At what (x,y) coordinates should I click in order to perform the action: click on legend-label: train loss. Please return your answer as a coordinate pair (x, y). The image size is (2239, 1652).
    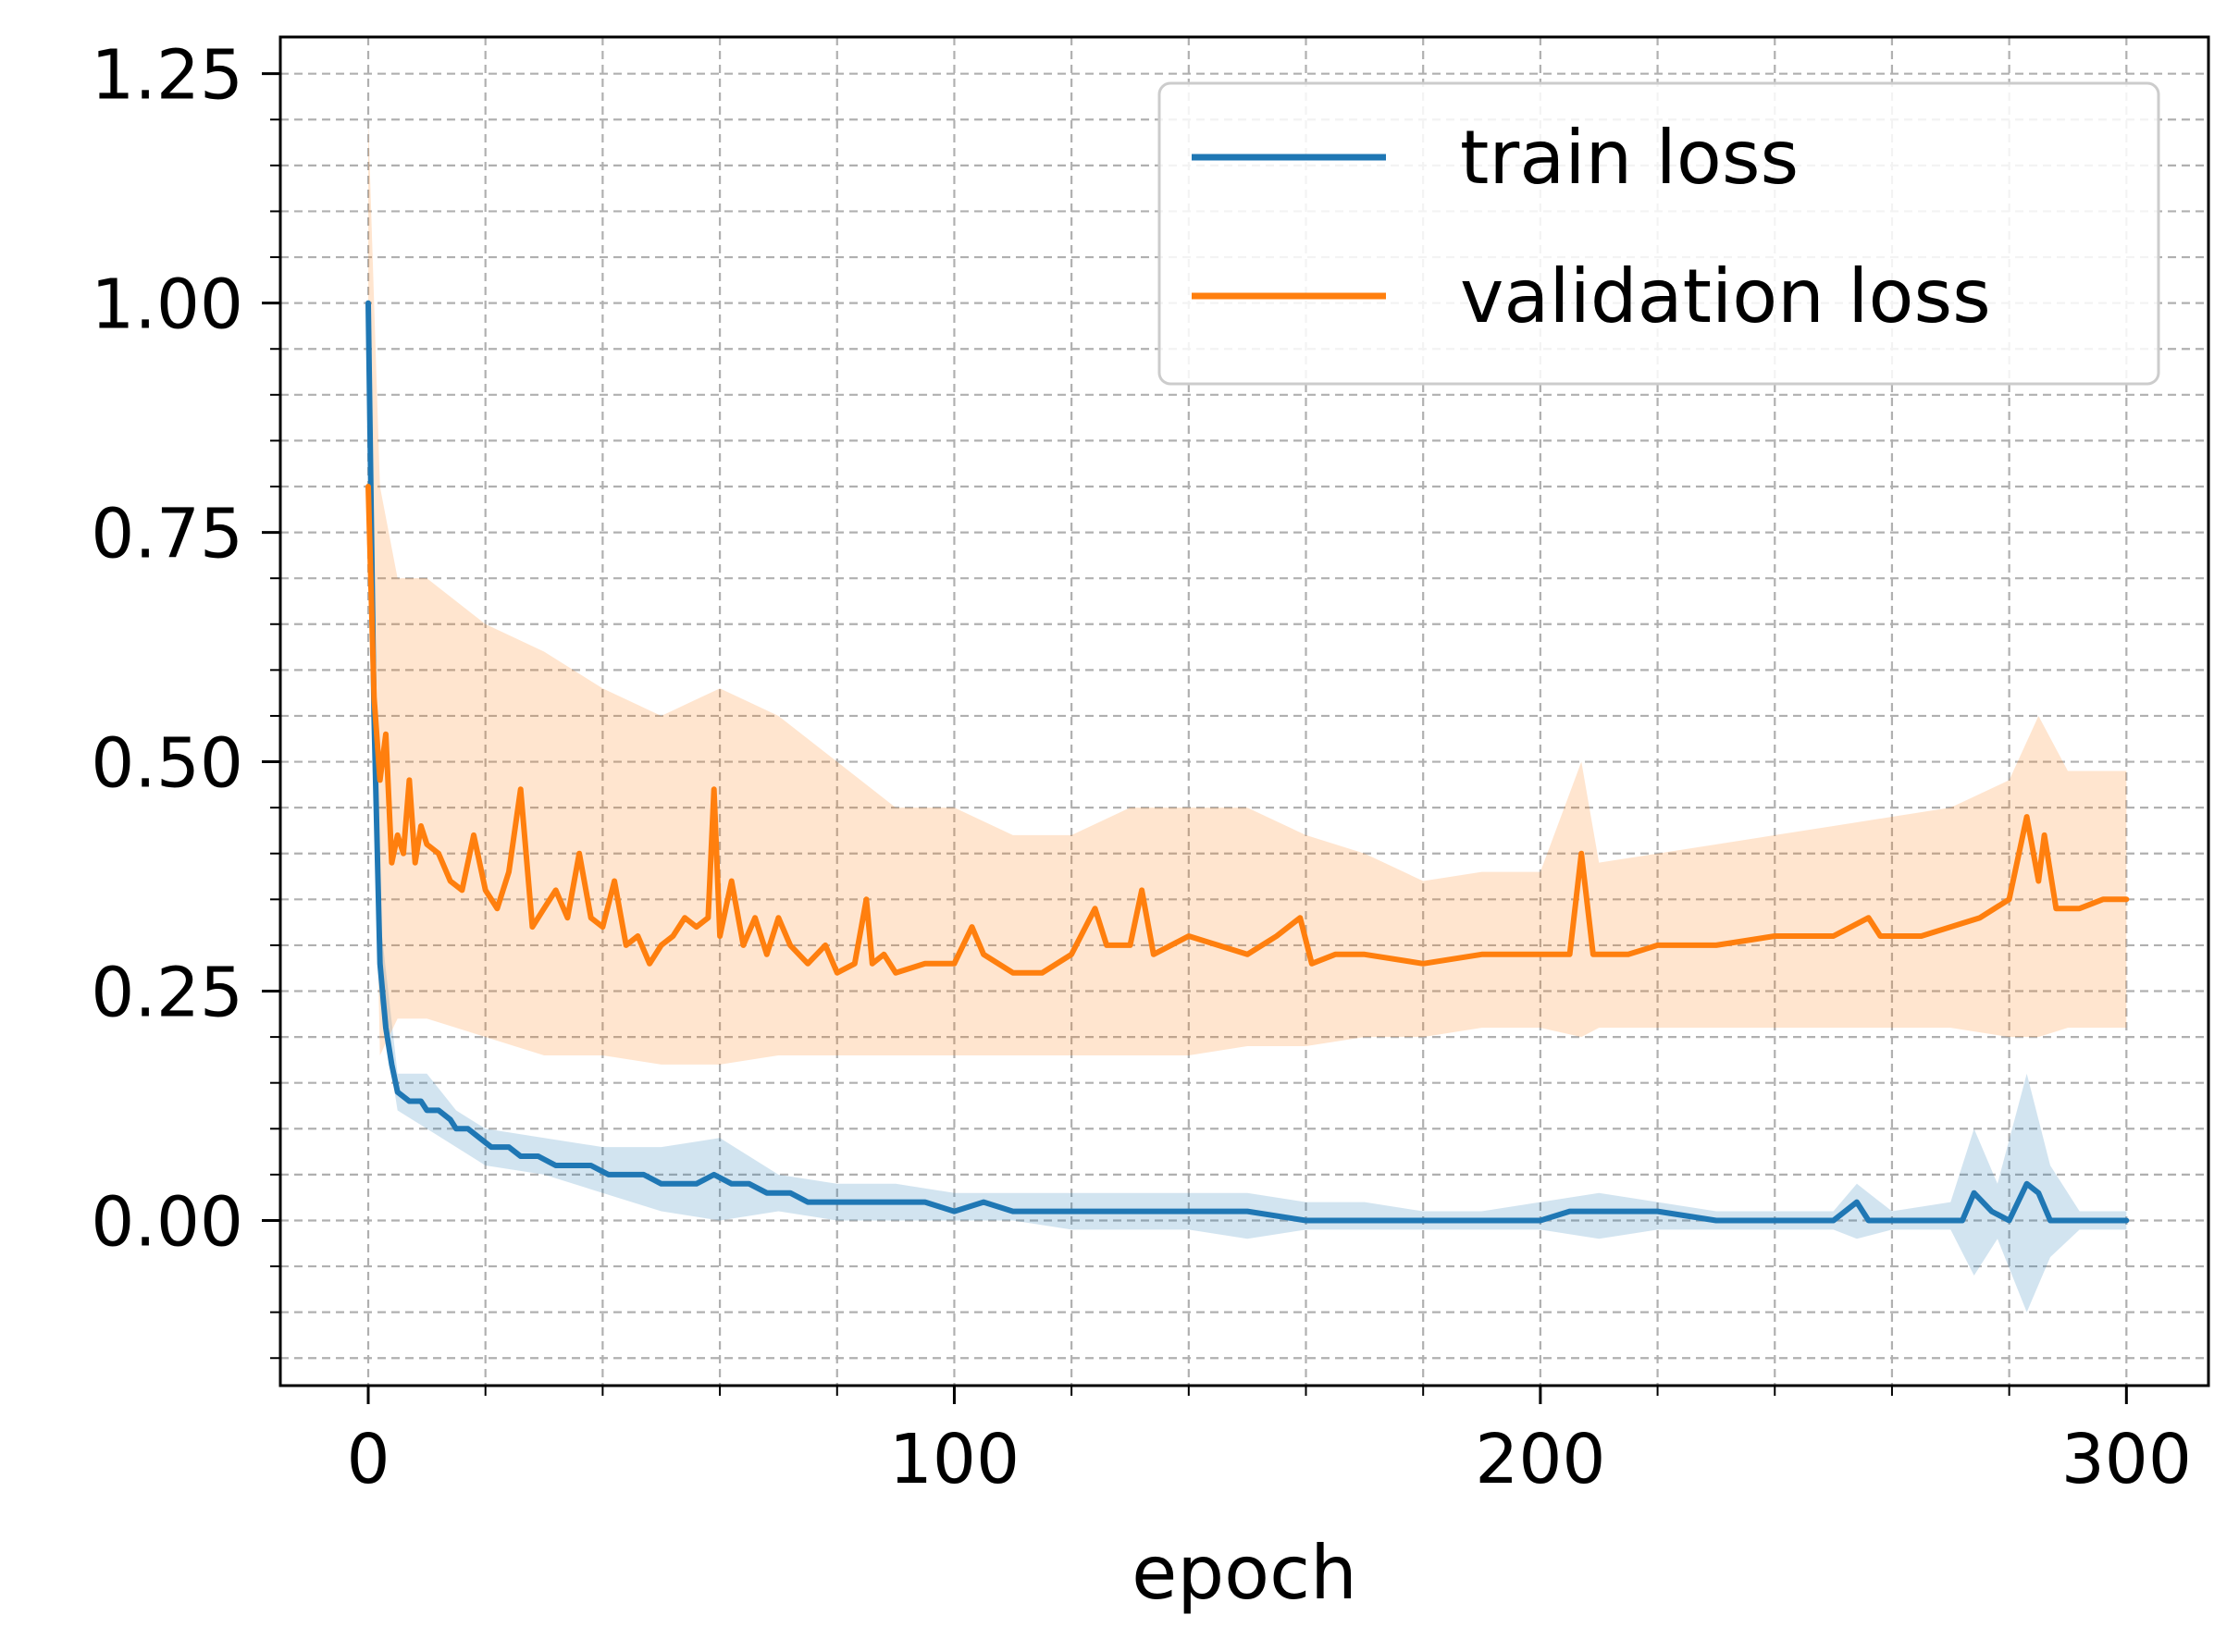
    Looking at the image, I should click on (1630, 158).